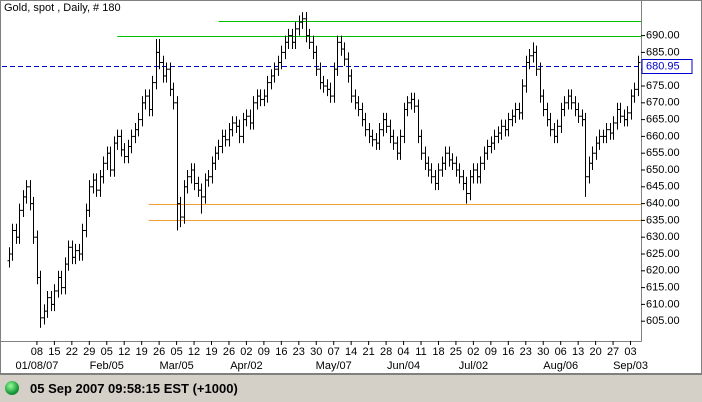  I want to click on month-label: May/07, so click(334, 366).